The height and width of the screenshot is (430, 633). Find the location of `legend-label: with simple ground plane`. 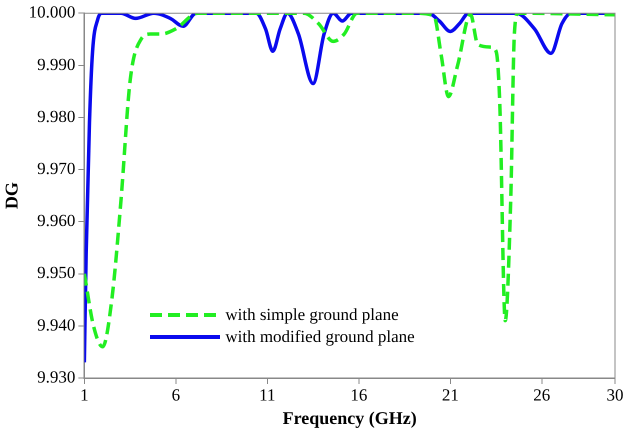

legend-label: with simple ground plane is located at coordinates (312, 315).